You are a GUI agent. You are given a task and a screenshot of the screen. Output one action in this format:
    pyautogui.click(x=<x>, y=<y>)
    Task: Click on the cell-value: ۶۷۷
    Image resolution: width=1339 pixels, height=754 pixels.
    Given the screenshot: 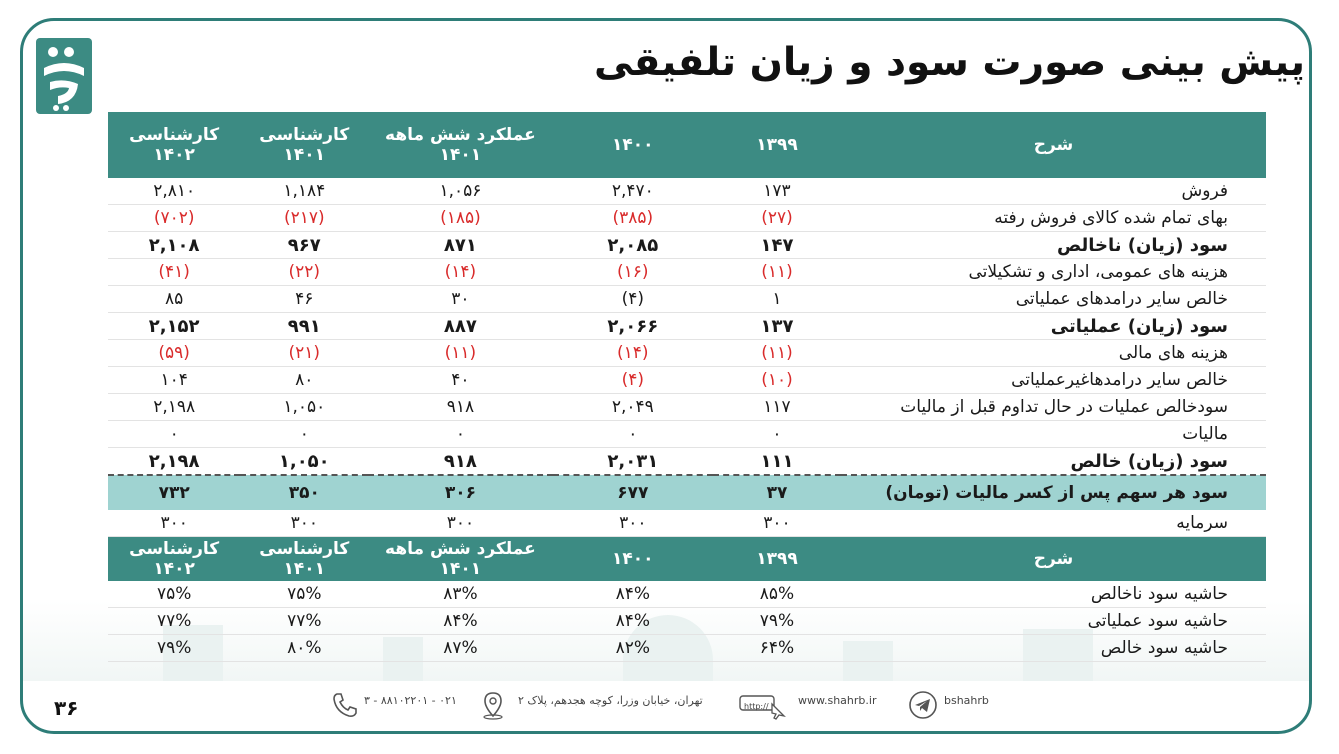 What is the action you would take?
    pyautogui.click(x=633, y=492)
    